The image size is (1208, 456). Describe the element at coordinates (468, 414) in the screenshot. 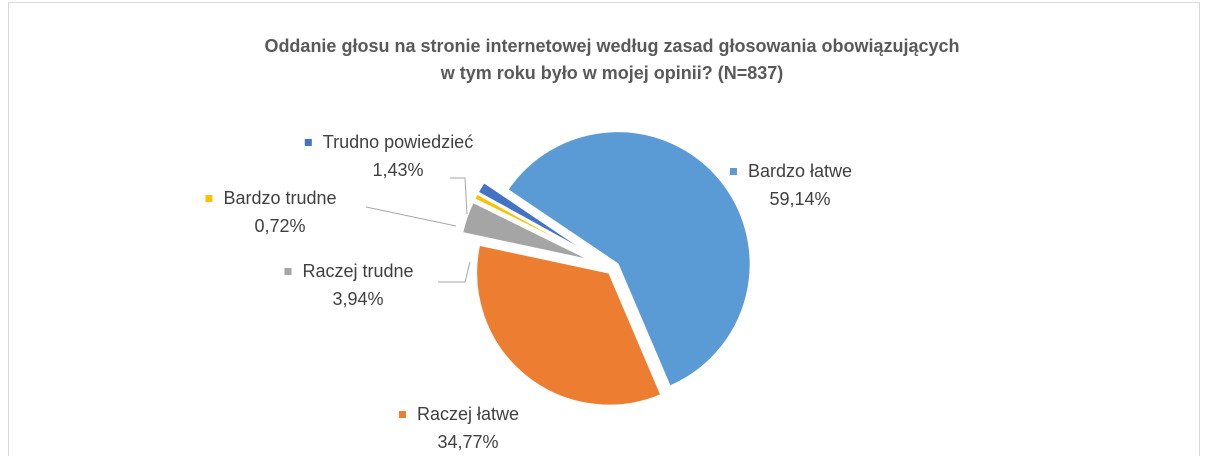

I see `slice-label: Raczej łatwe` at that location.